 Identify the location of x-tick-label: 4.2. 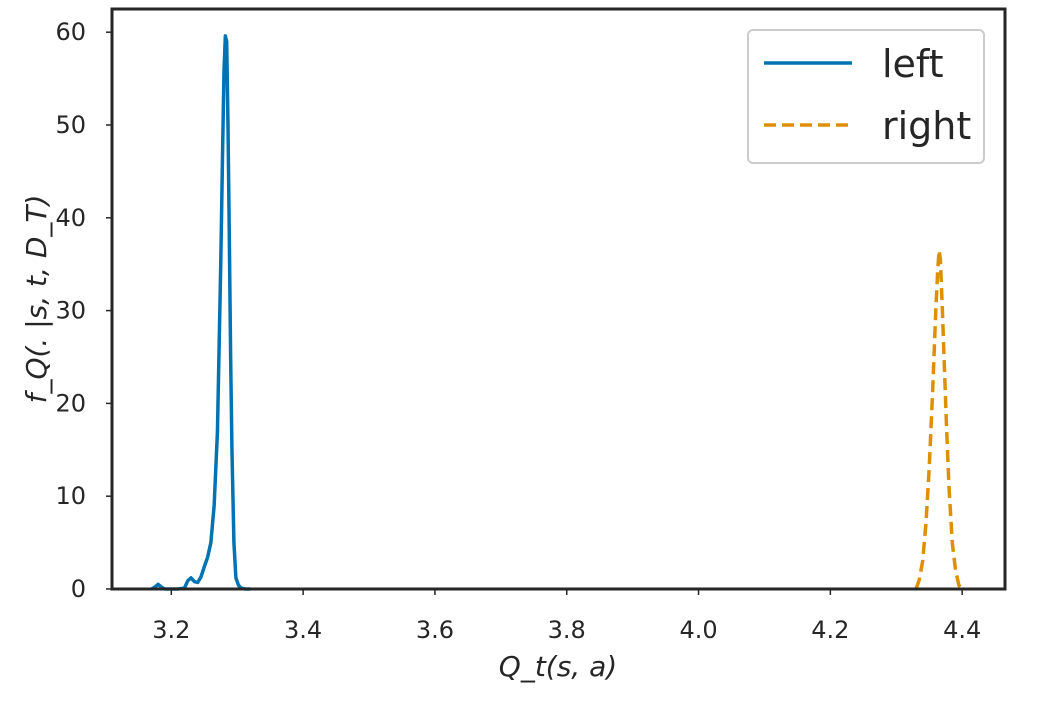
(830, 630).